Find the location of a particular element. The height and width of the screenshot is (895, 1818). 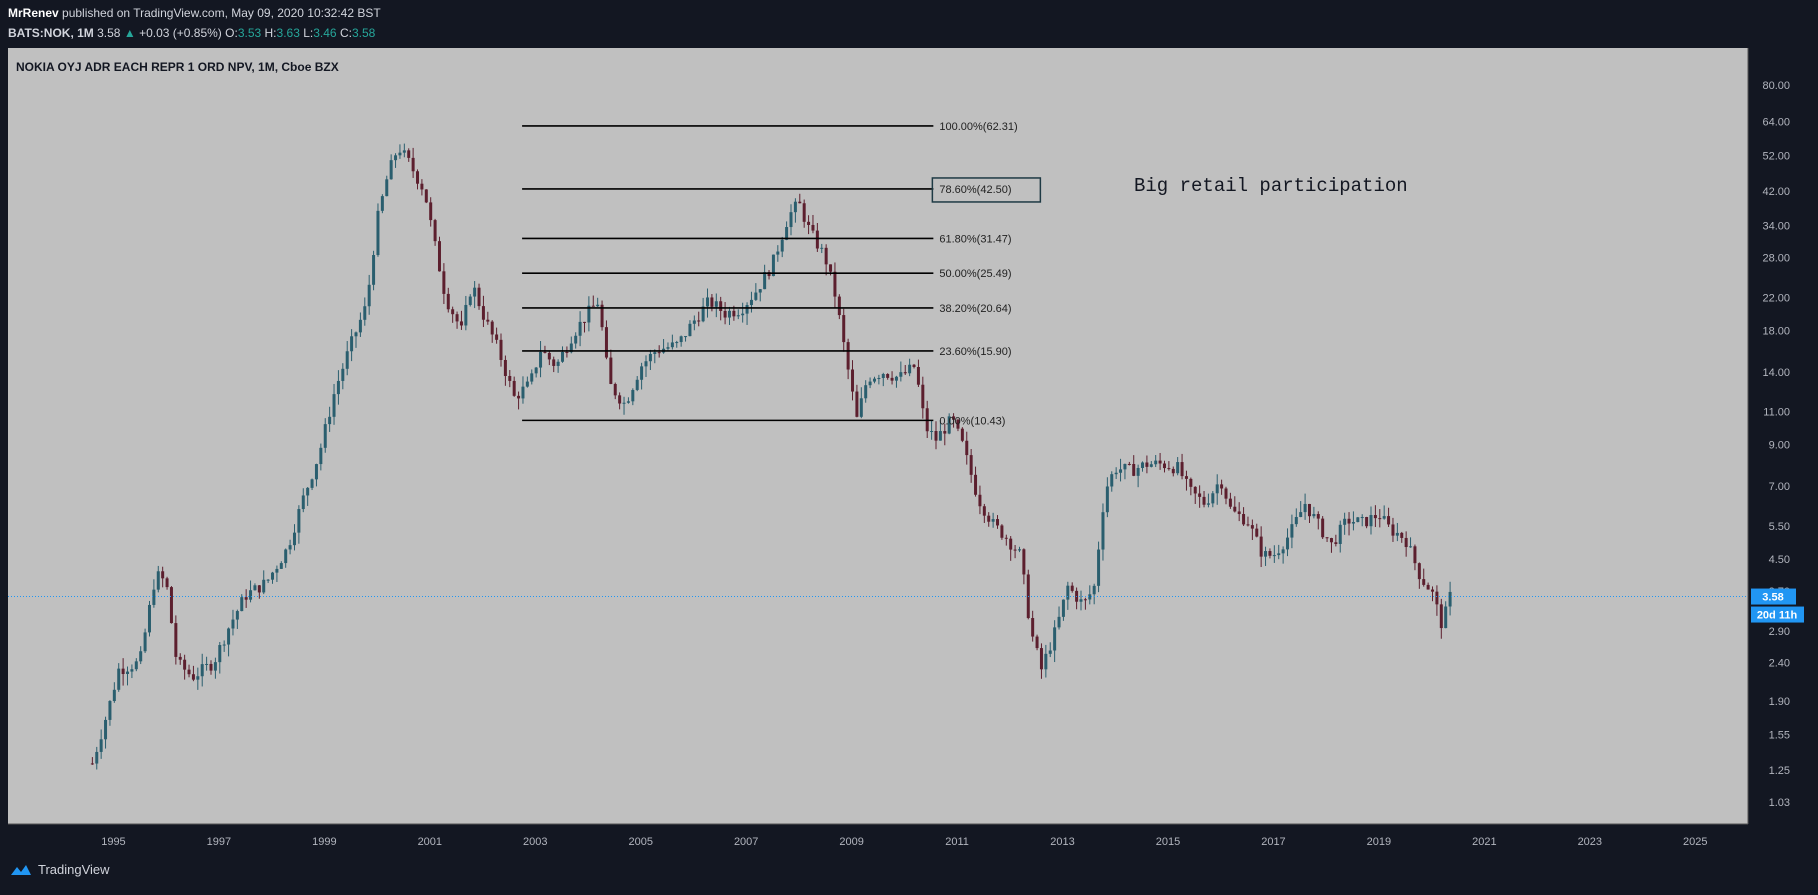

time-tick-label: 2015 is located at coordinates (1168, 842).